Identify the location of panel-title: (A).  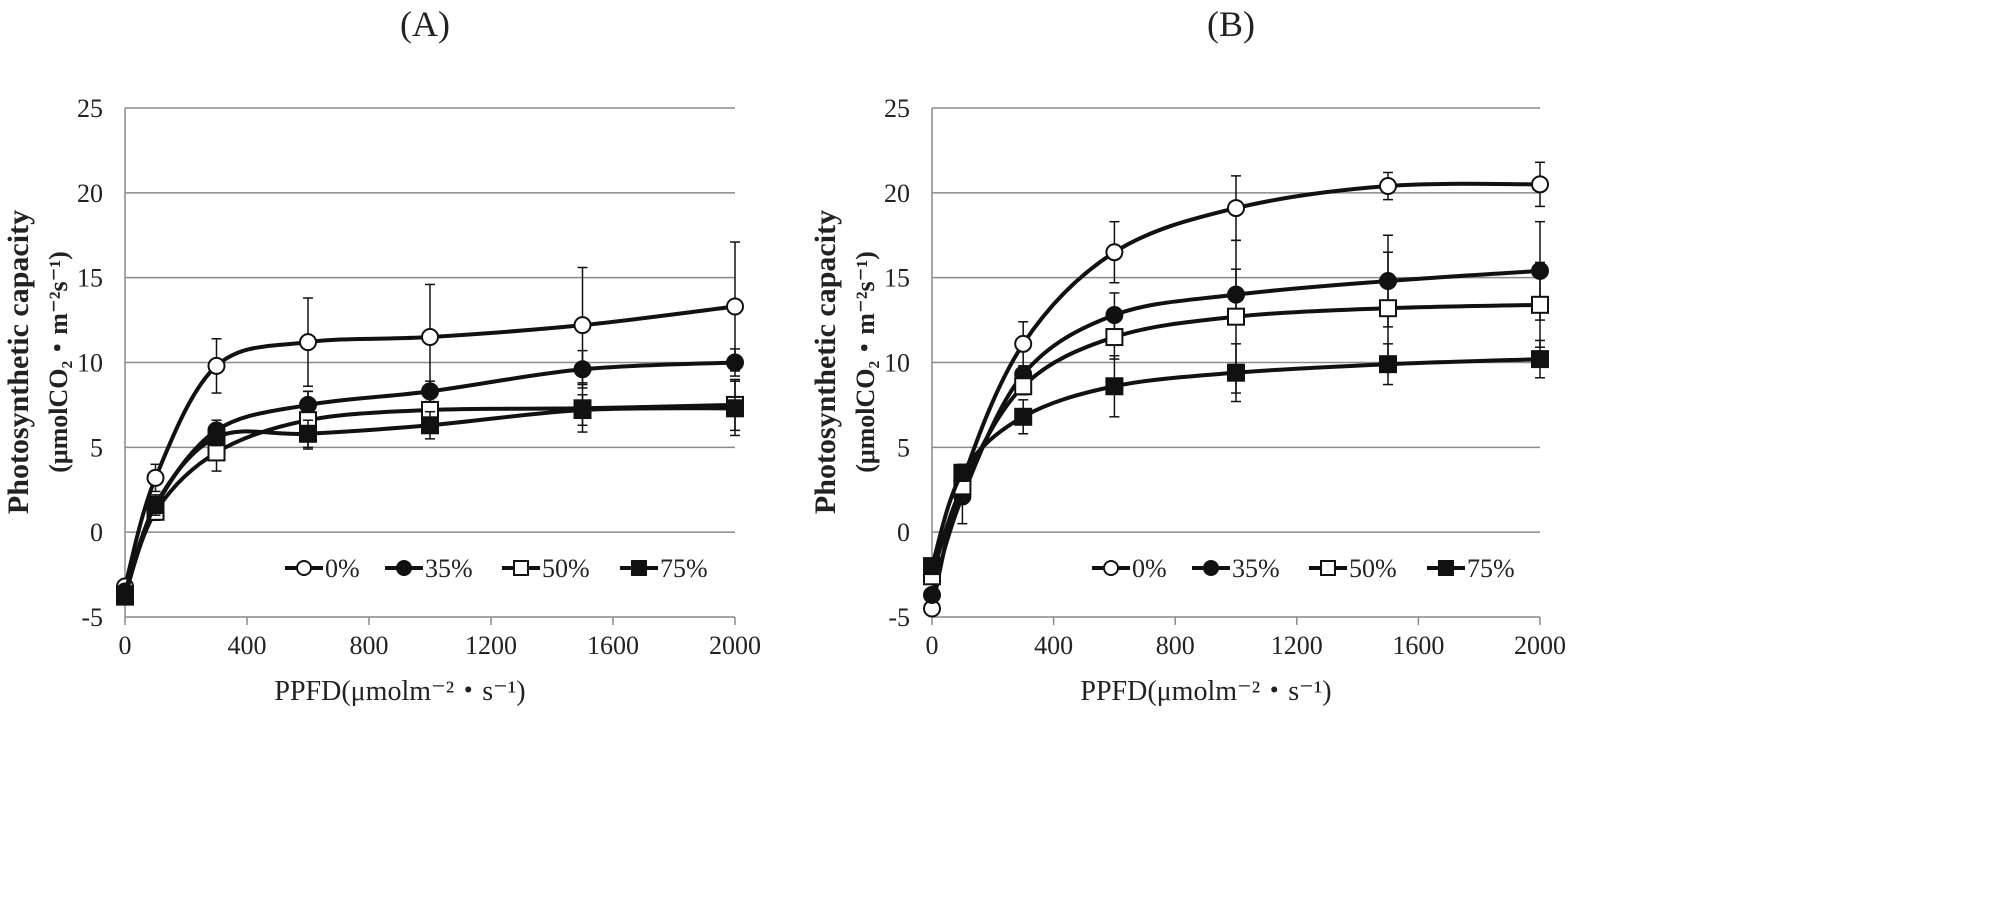
(425, 24).